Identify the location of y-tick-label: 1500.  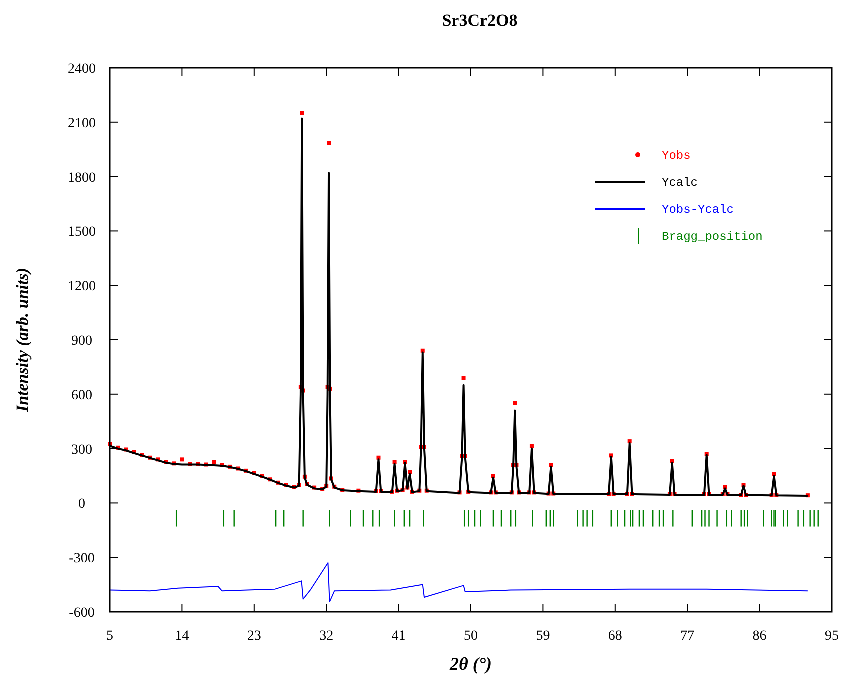
(82, 232).